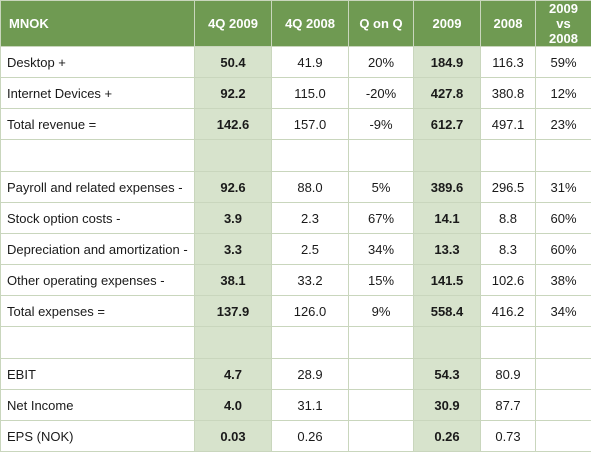 The height and width of the screenshot is (452, 591). I want to click on table-cell: 33.2, so click(310, 280).